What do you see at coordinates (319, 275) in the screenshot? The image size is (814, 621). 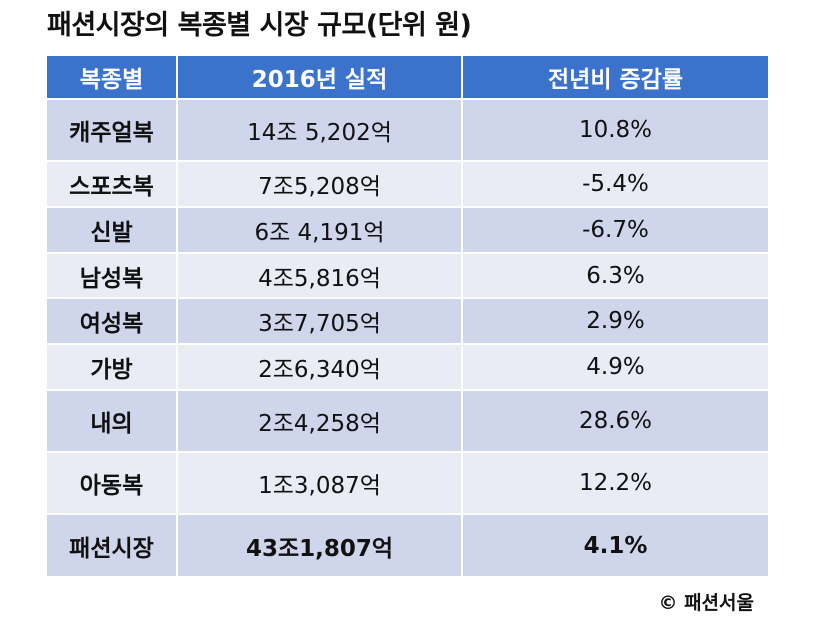 I see `sales-cell: 4조5,816억` at bounding box center [319, 275].